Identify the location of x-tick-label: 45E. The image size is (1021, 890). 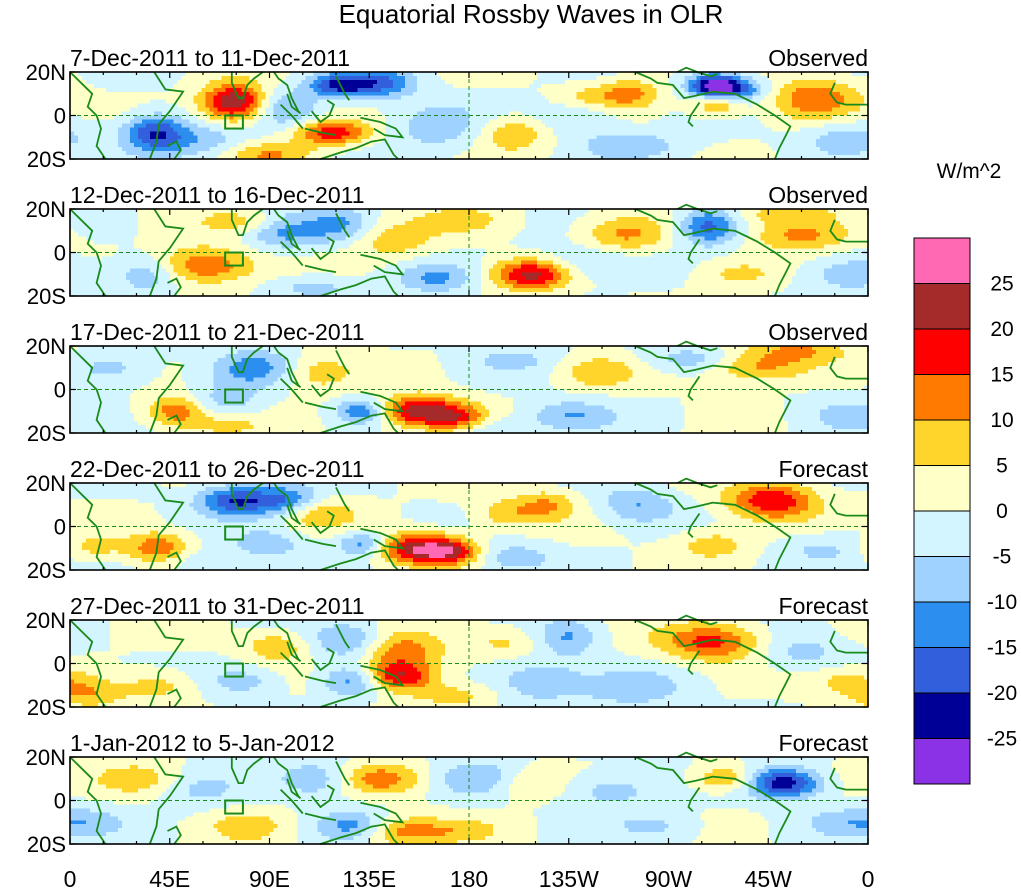
(169, 878).